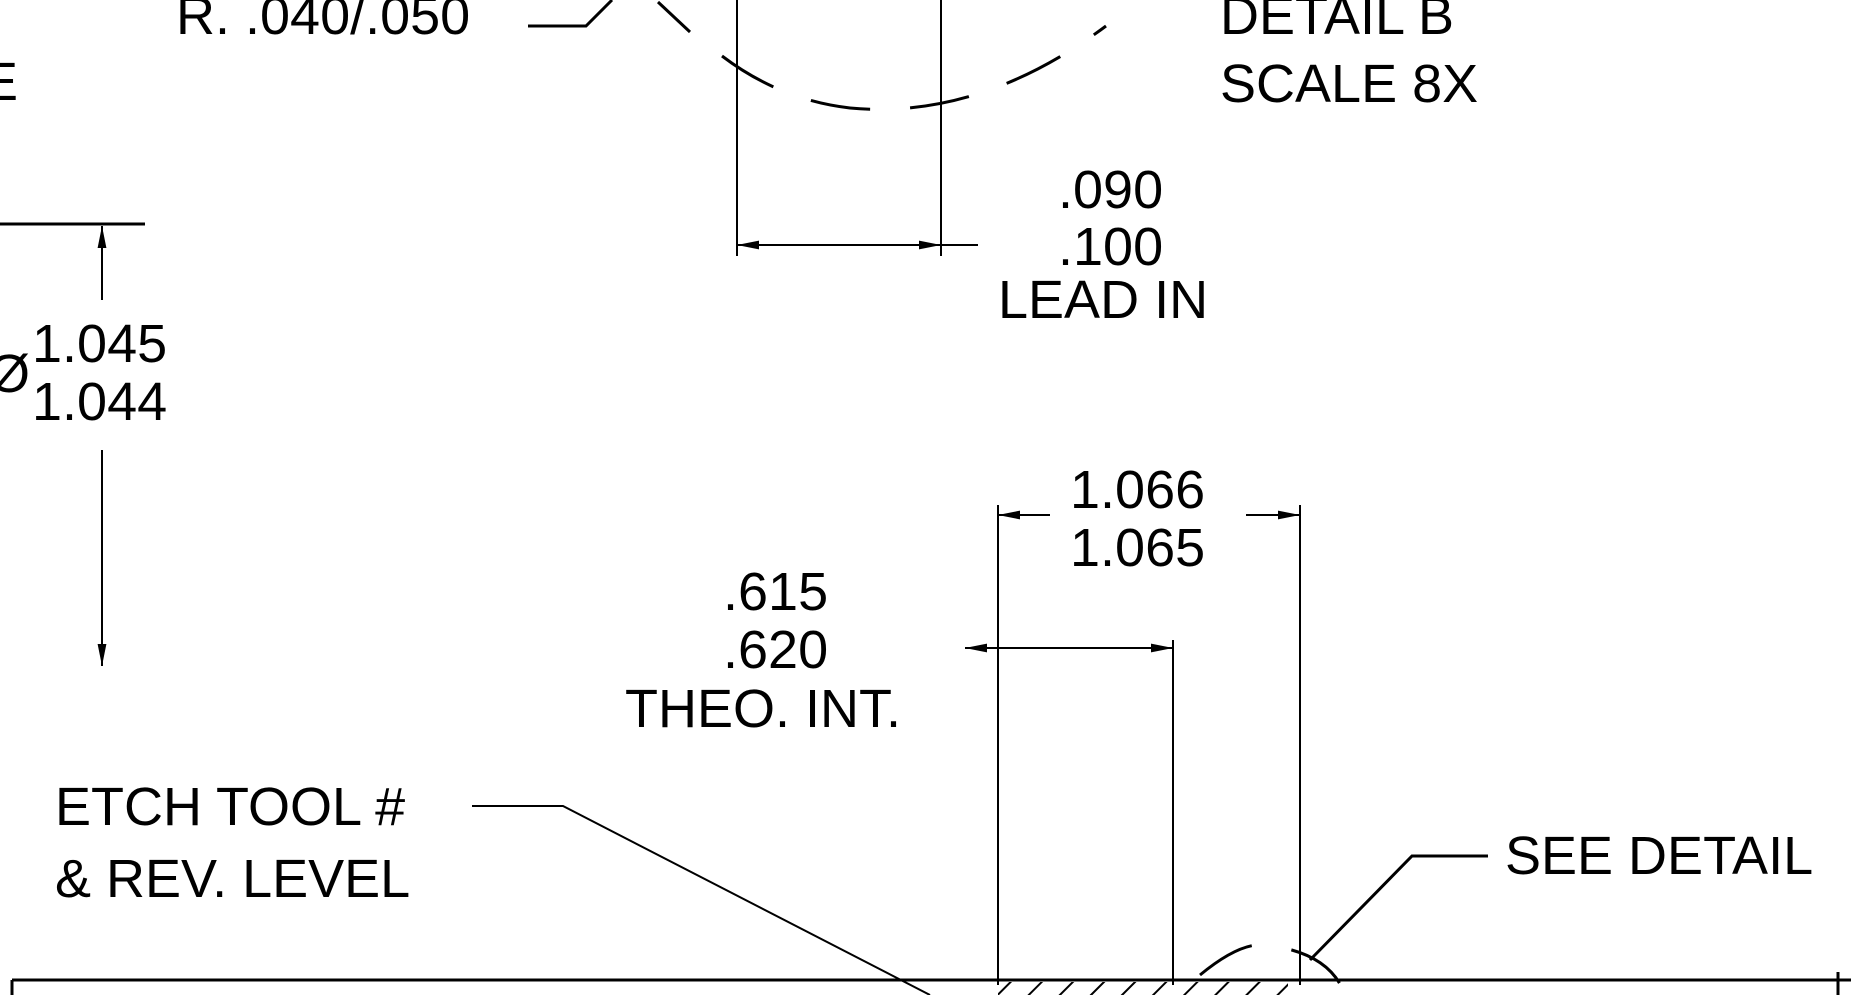  Describe the element at coordinates (1137, 490) in the screenshot. I see `length-upper-limit: 1.066` at that location.